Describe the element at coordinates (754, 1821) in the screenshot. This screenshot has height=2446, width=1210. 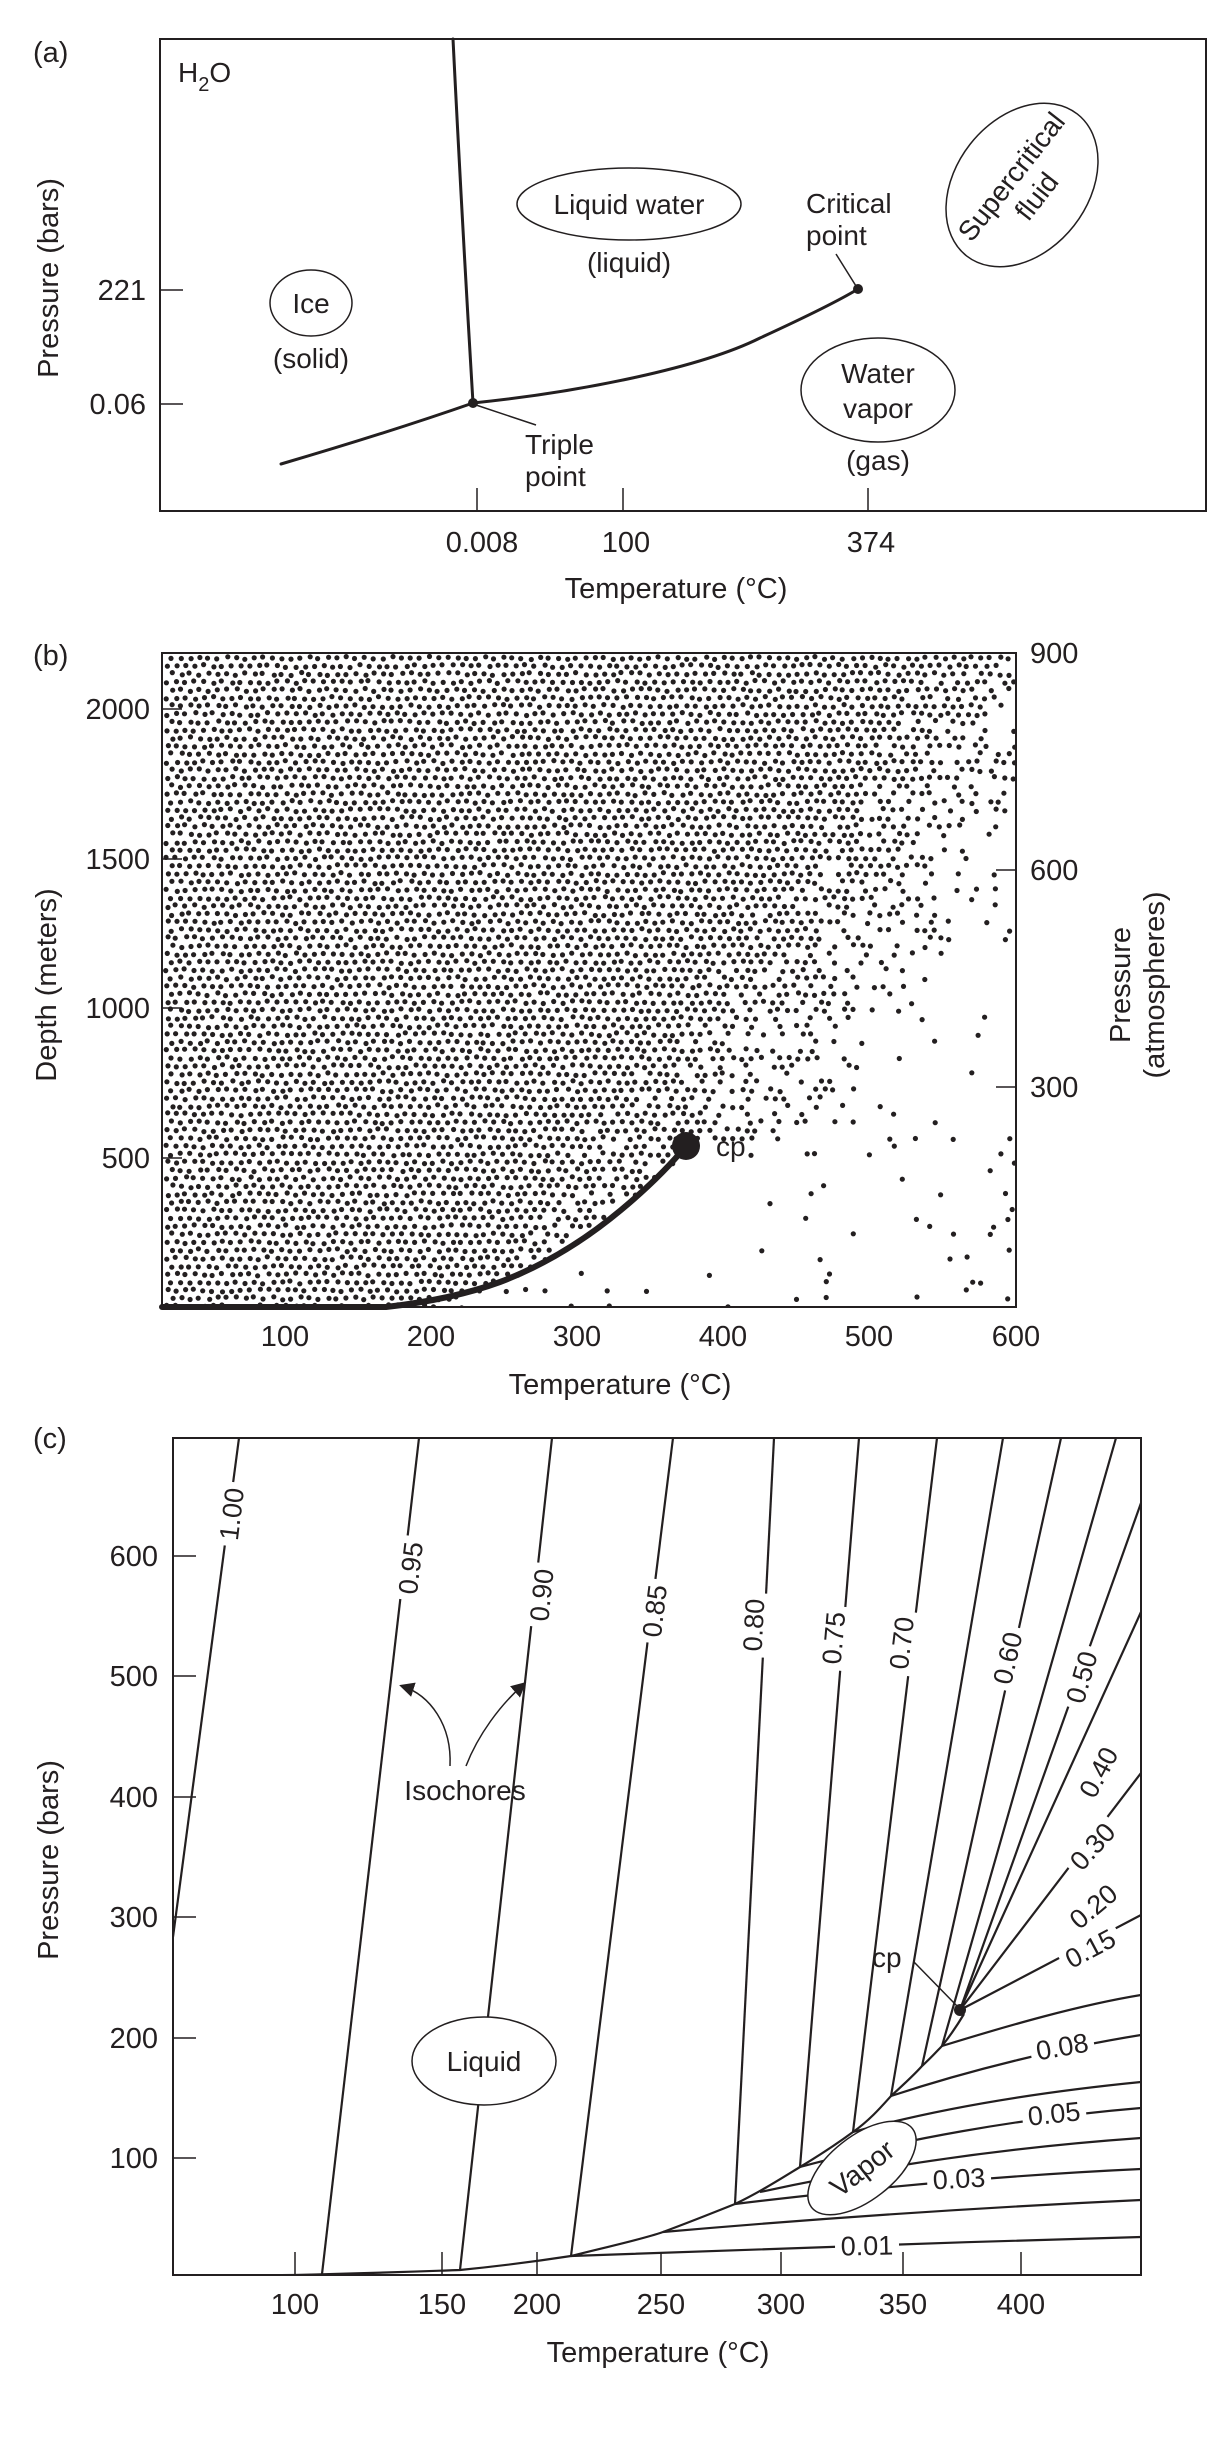
I see `isochore-0.80` at that location.